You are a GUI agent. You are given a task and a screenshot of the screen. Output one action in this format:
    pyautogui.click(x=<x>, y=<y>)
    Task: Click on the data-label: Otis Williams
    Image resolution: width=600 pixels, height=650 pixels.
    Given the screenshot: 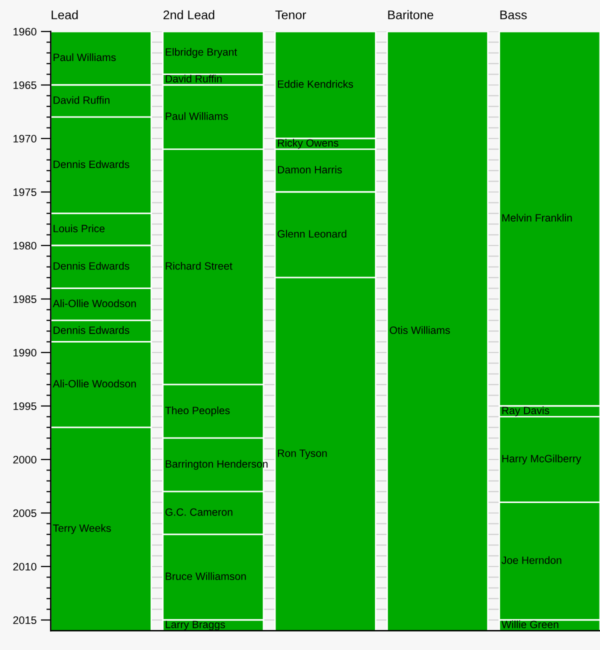 What is the action you would take?
    pyautogui.click(x=420, y=330)
    